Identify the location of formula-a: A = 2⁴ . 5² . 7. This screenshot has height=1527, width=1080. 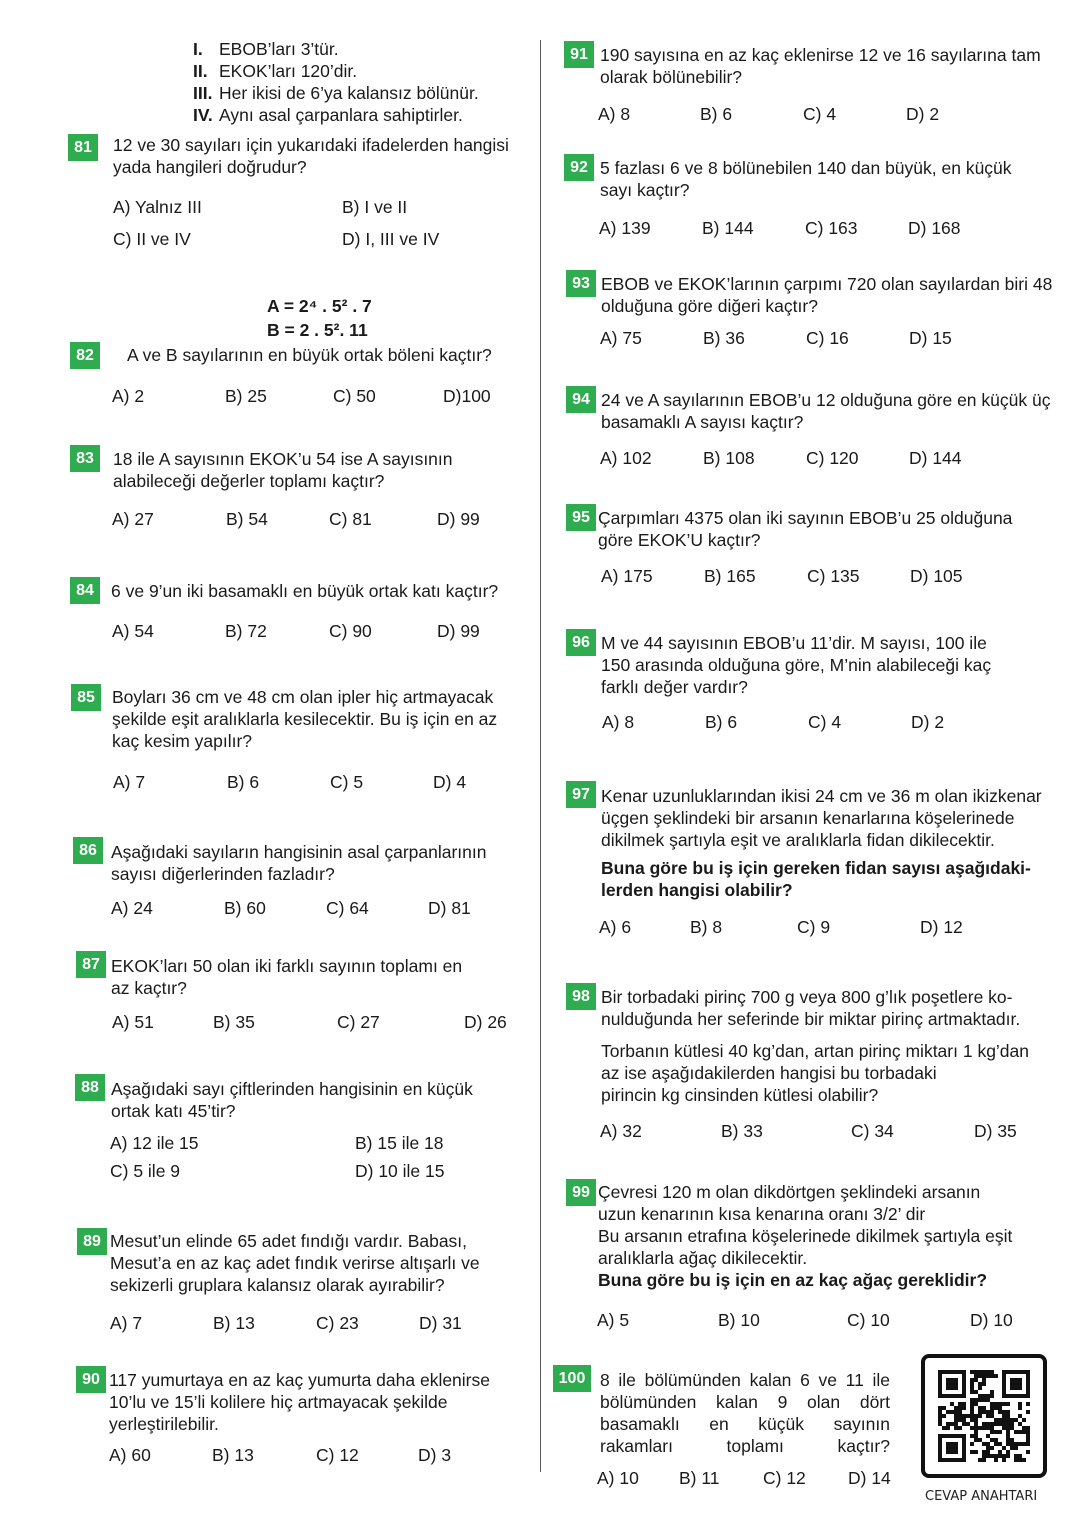
(319, 306).